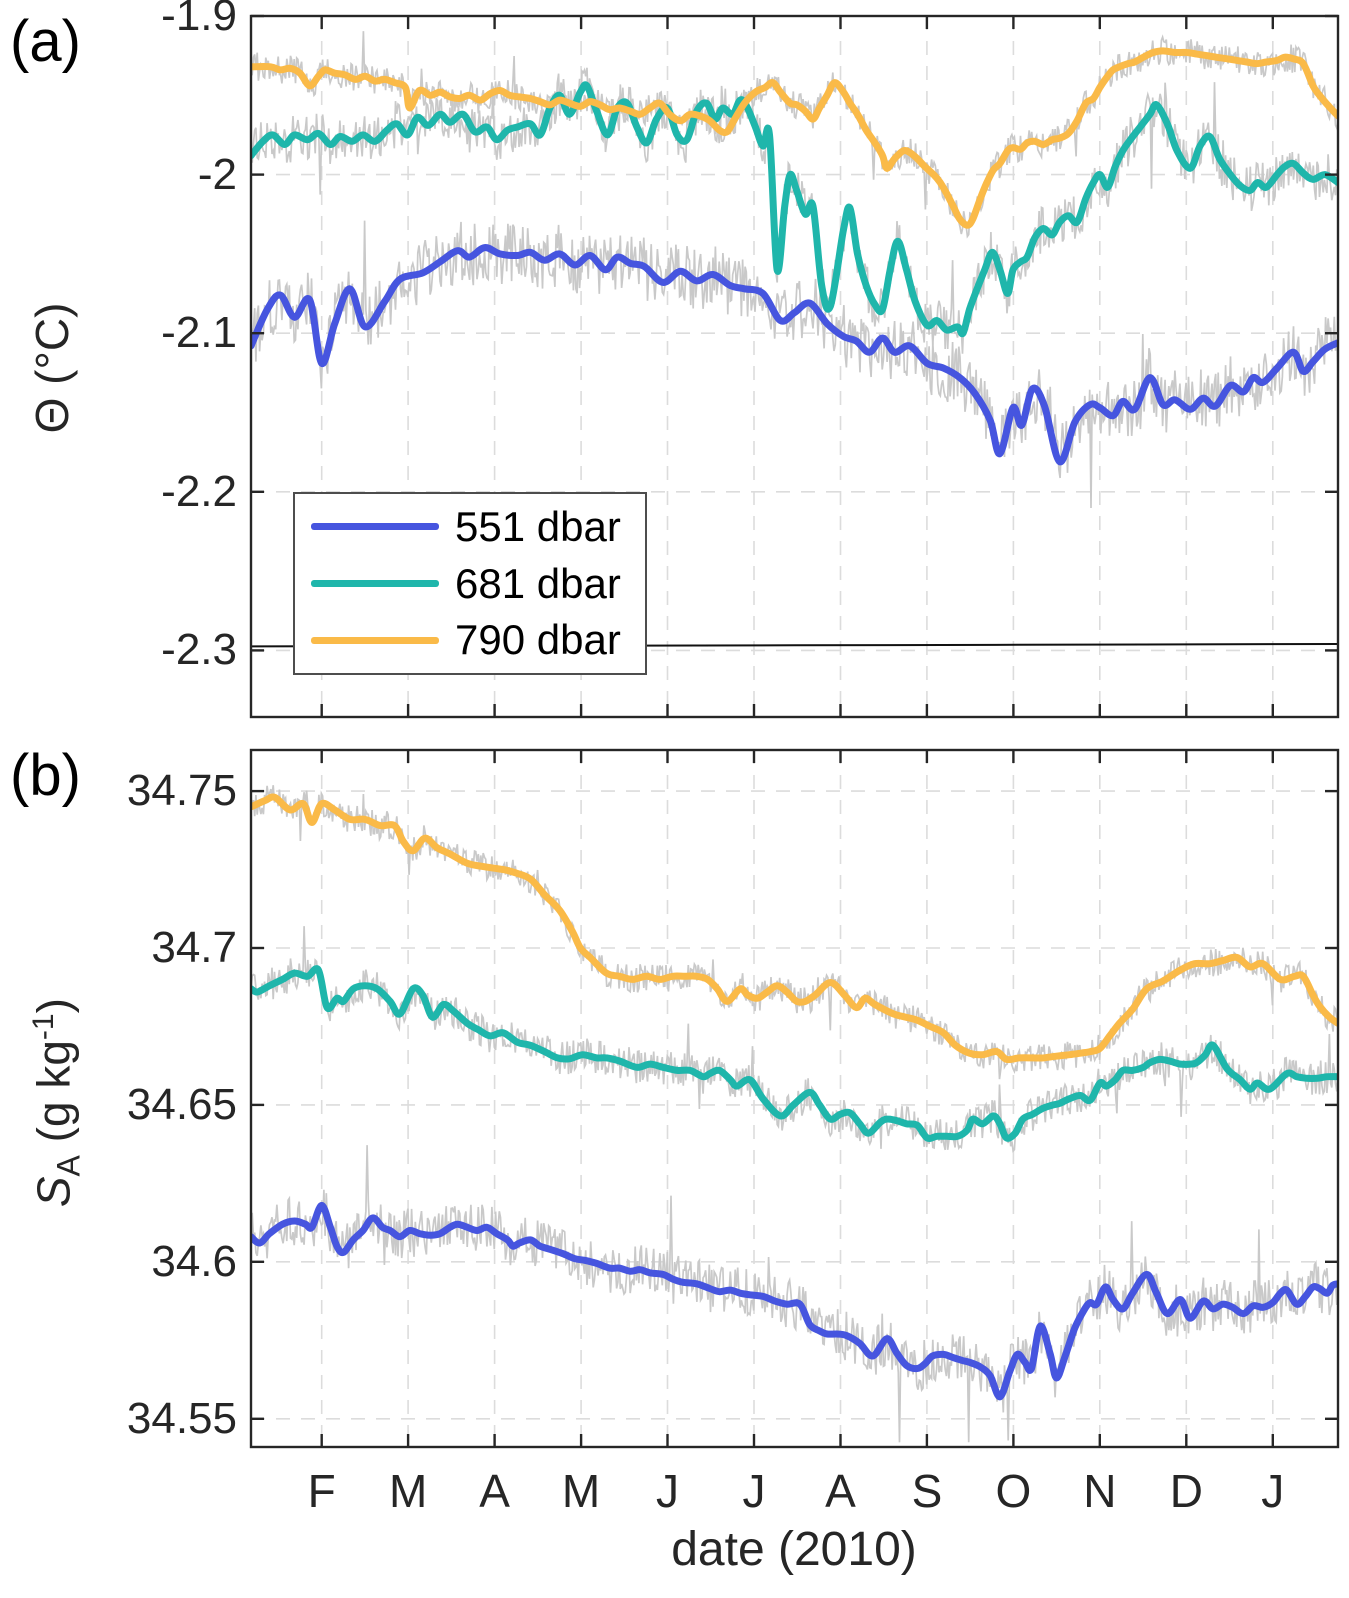 Image resolution: width=1349 pixels, height=1598 pixels. I want to click on y-tick-label-b: 34.6, so click(194, 1261).